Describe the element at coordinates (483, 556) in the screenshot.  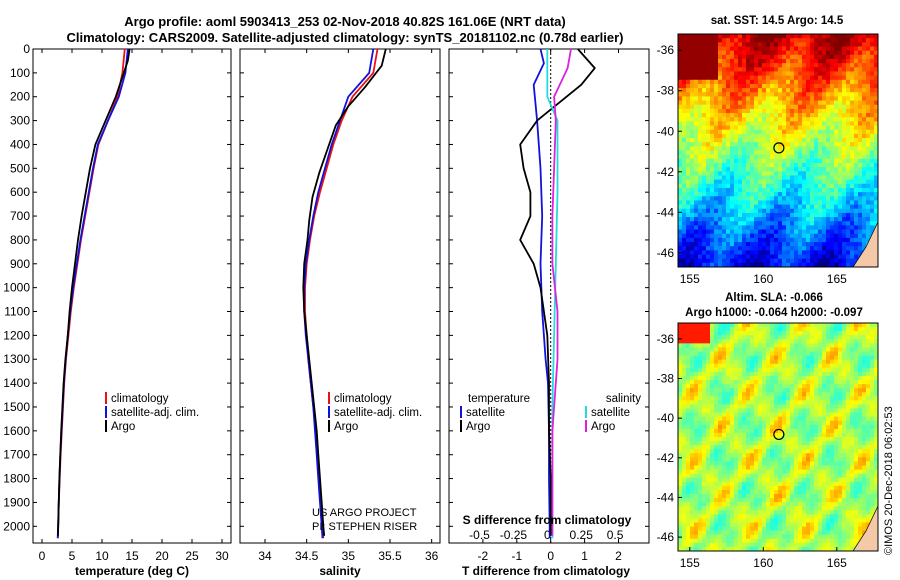
I see `x-tick-label: -2` at that location.